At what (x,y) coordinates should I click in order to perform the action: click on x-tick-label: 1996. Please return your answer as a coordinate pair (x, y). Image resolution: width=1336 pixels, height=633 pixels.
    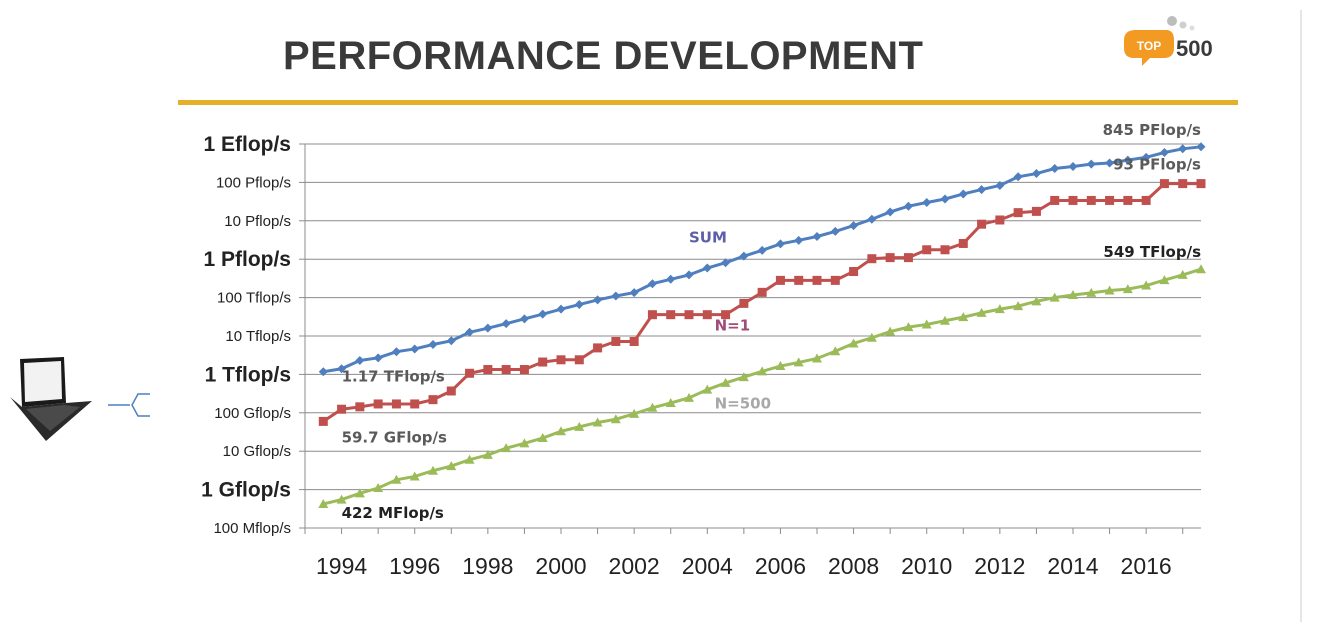
    Looking at the image, I should click on (414, 566).